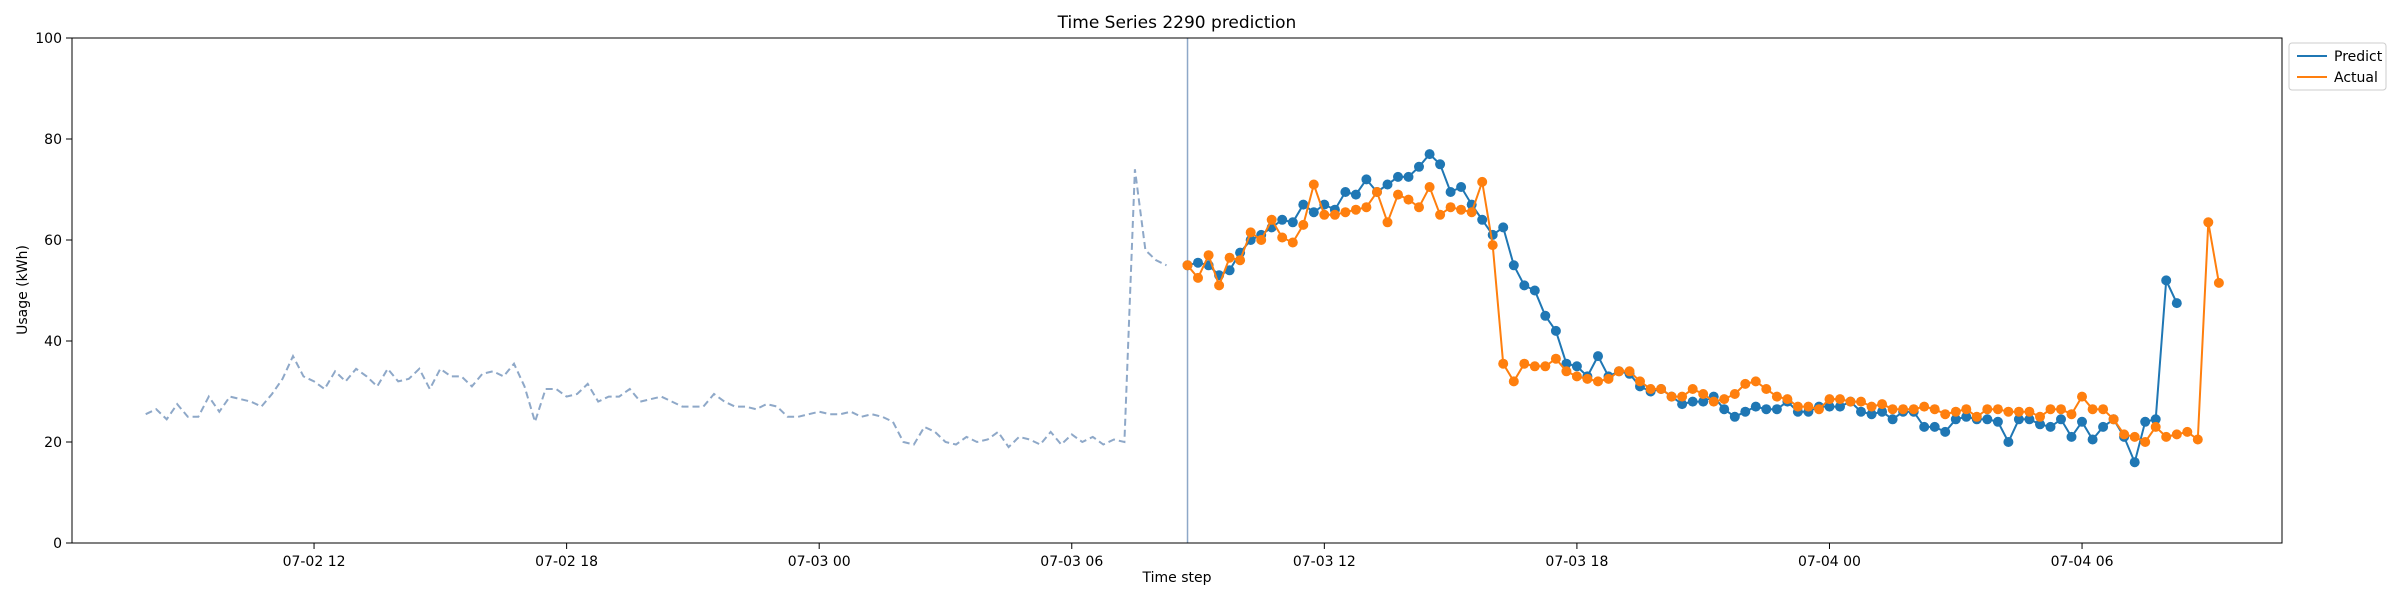 This screenshot has height=600, width=2400. I want to click on x-tick-label: 07-04 00, so click(1829, 562).